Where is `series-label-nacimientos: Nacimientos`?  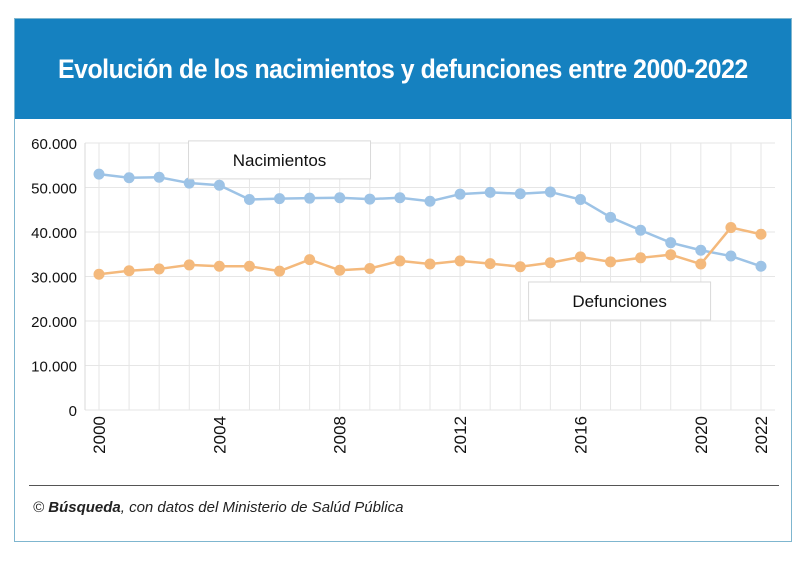
series-label-nacimientos: Nacimientos is located at coordinates (280, 160).